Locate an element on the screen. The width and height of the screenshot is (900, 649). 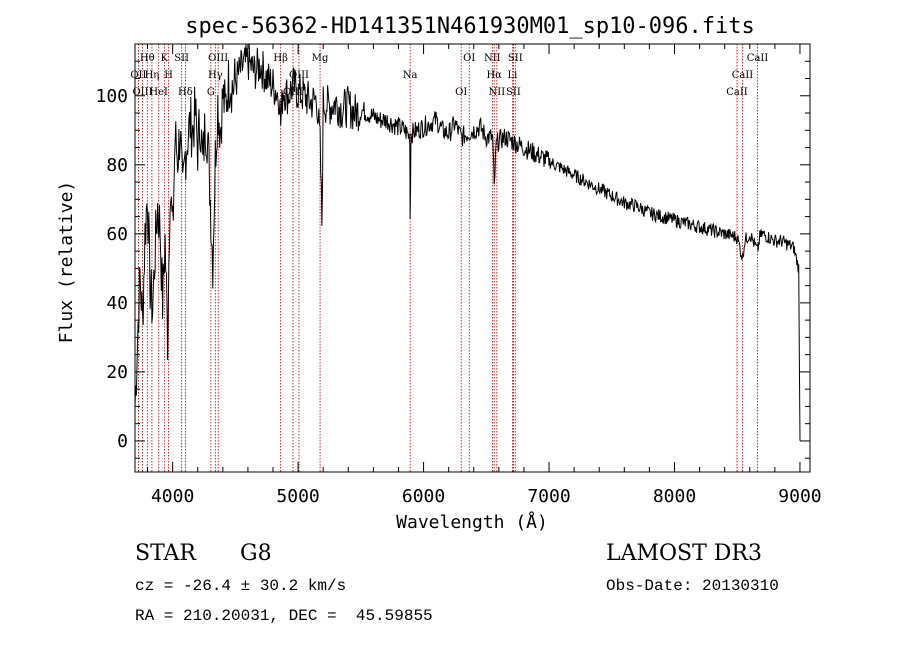
y-axis-label: Flux (relative) is located at coordinates (66, 262).